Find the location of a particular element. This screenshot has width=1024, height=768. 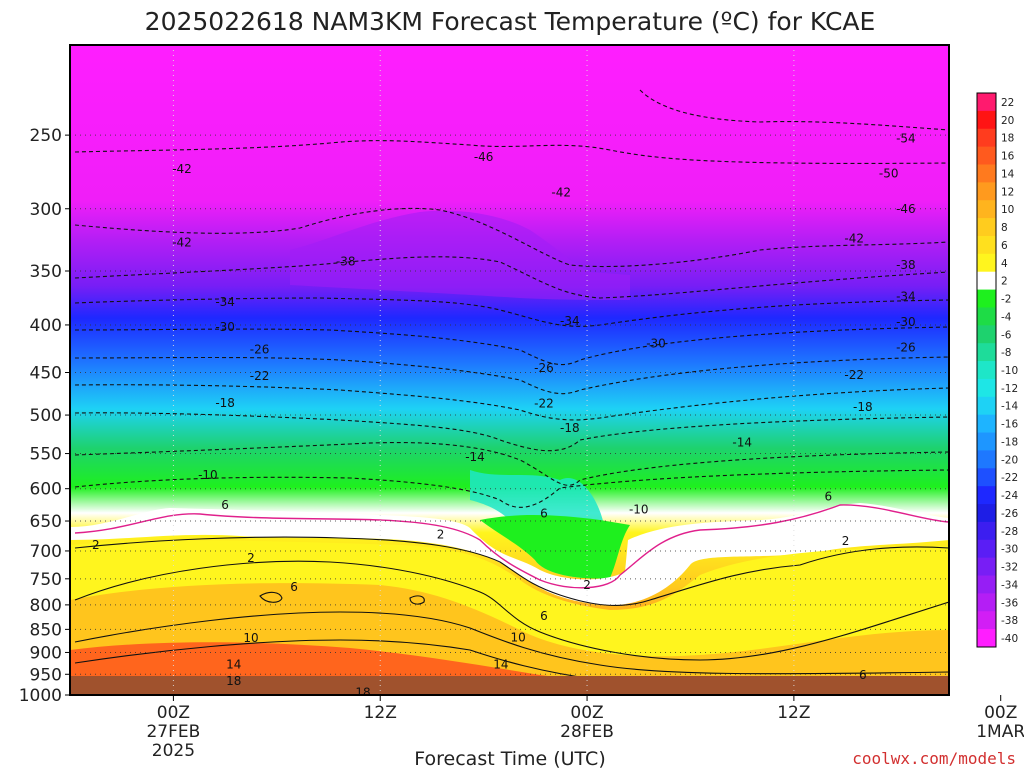

x-tick-label: 00Z is located at coordinates (1000, 713).